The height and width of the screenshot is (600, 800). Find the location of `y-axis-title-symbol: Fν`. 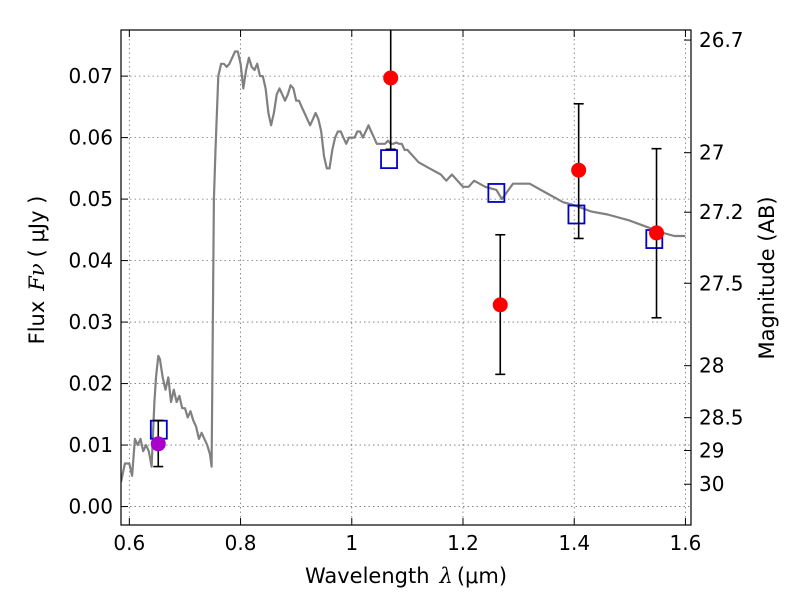

y-axis-title-symbol: Fν is located at coordinates (37, 277).